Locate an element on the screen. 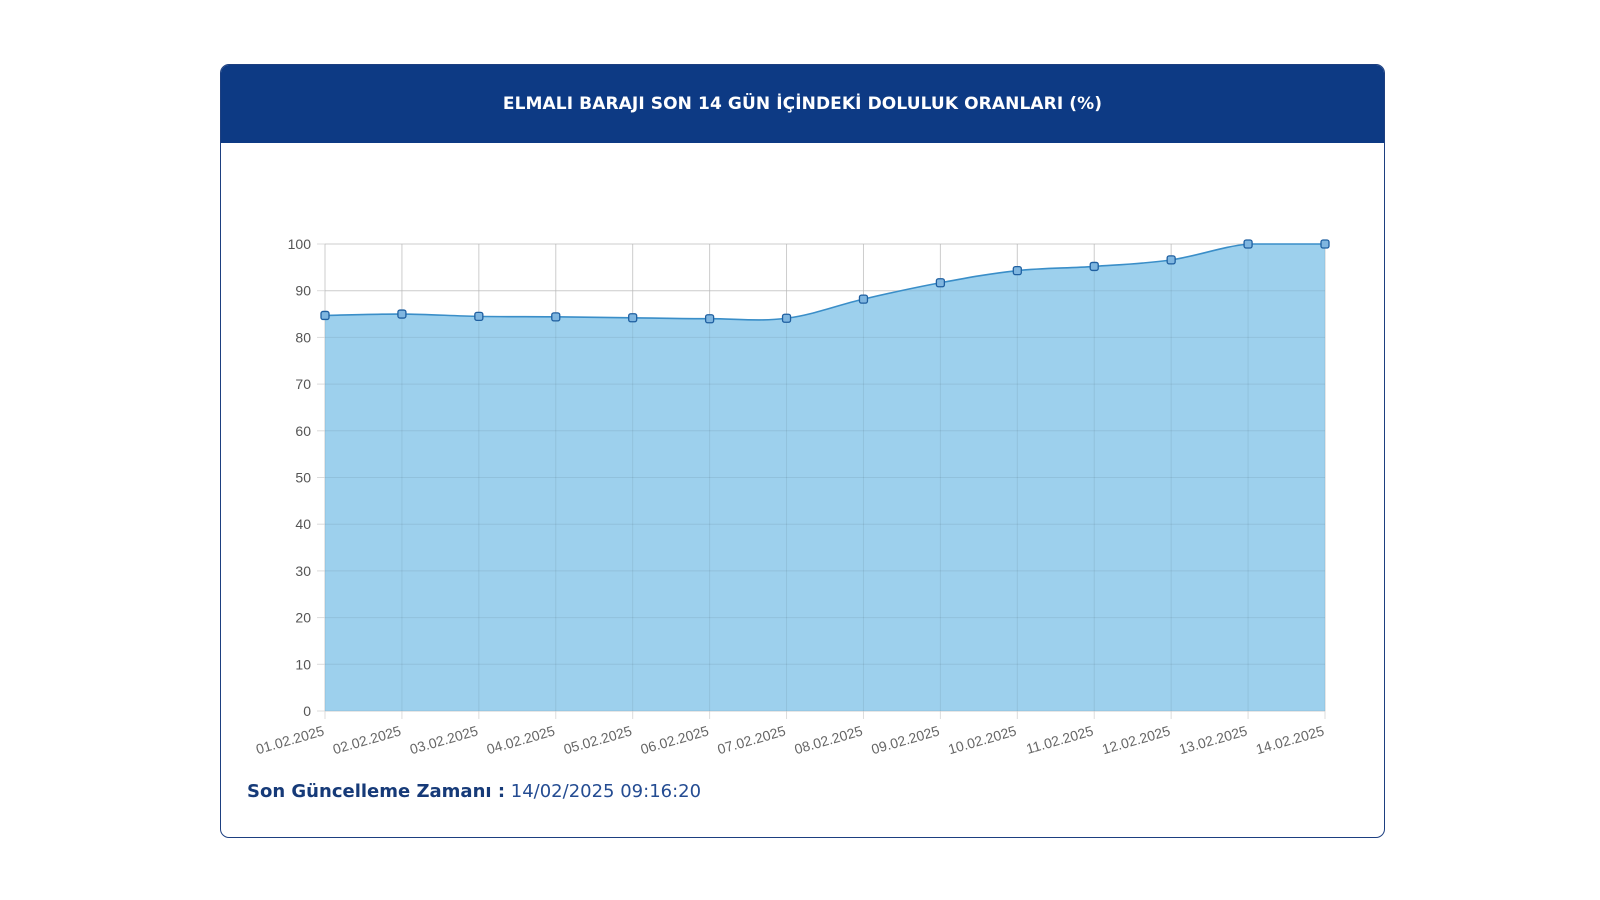  y-tick-label: 30 is located at coordinates (303, 571).